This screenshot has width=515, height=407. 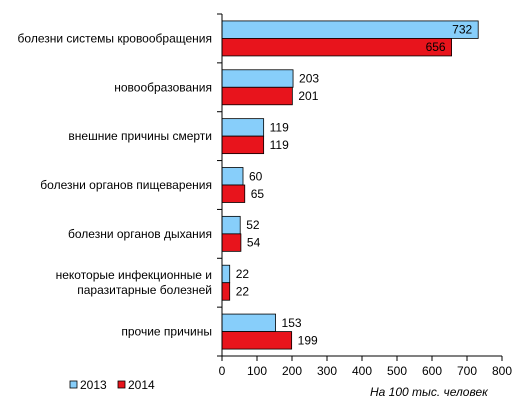 I want to click on category-label: внешние причины смерти, so click(x=140, y=136).